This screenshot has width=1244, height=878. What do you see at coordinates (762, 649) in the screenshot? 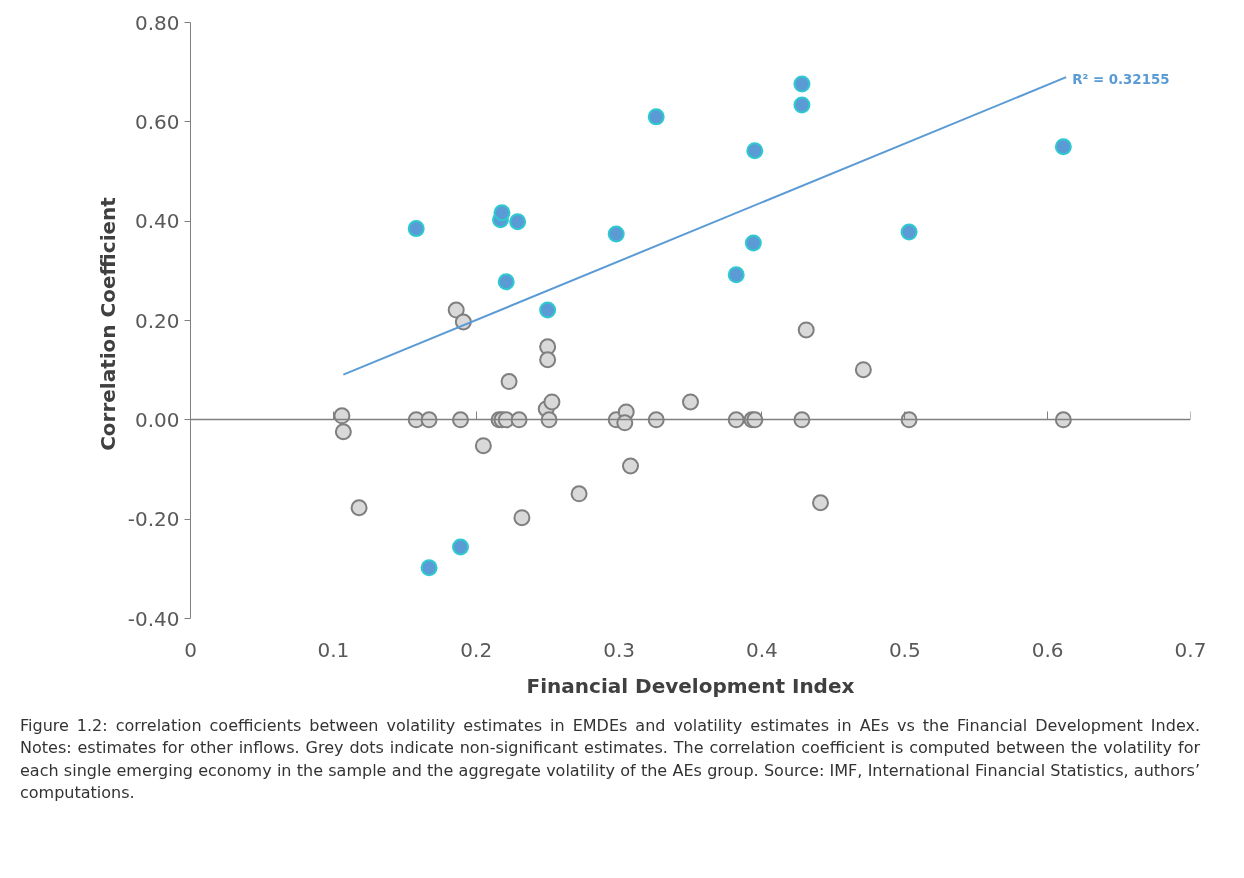
I see `x-tick-label: 0.4` at bounding box center [762, 649].